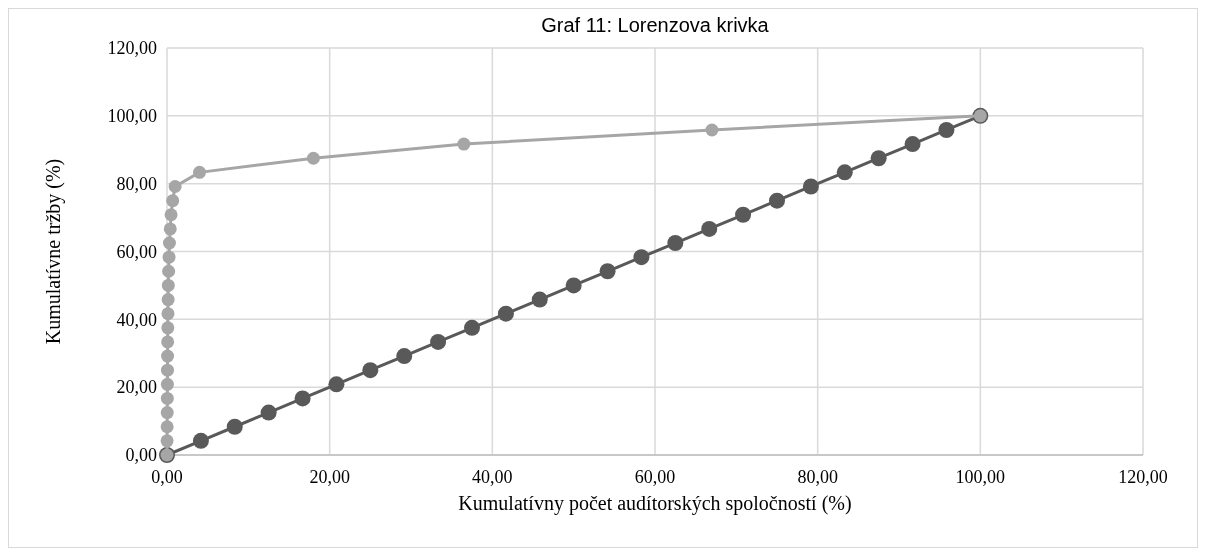 Image resolution: width=1206 pixels, height=556 pixels. What do you see at coordinates (1143, 477) in the screenshot?
I see `x-tick-label: 120,00` at bounding box center [1143, 477].